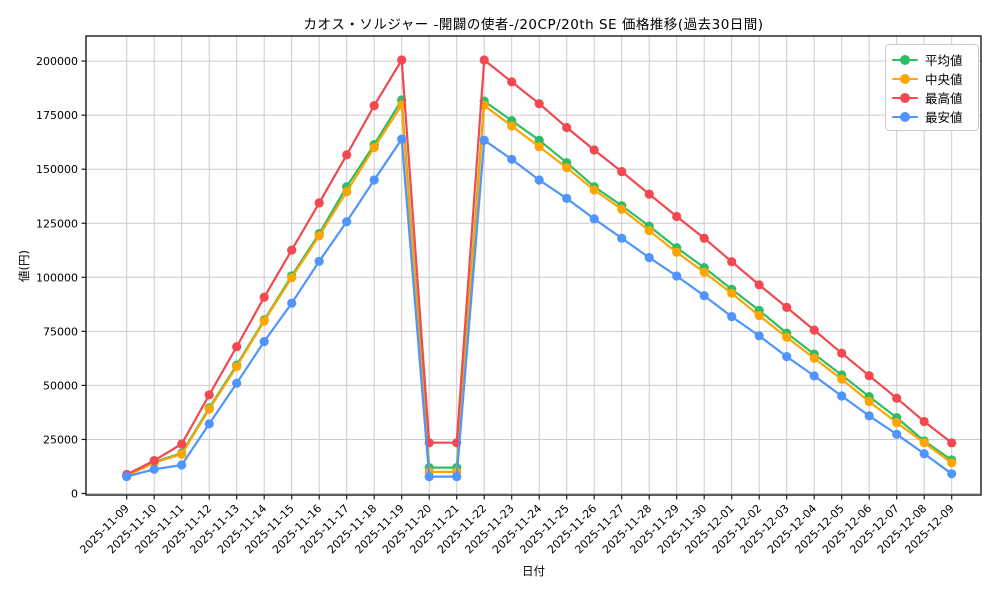  Describe the element at coordinates (944, 117) in the screenshot. I see `legend-label-min: 最安値` at that location.